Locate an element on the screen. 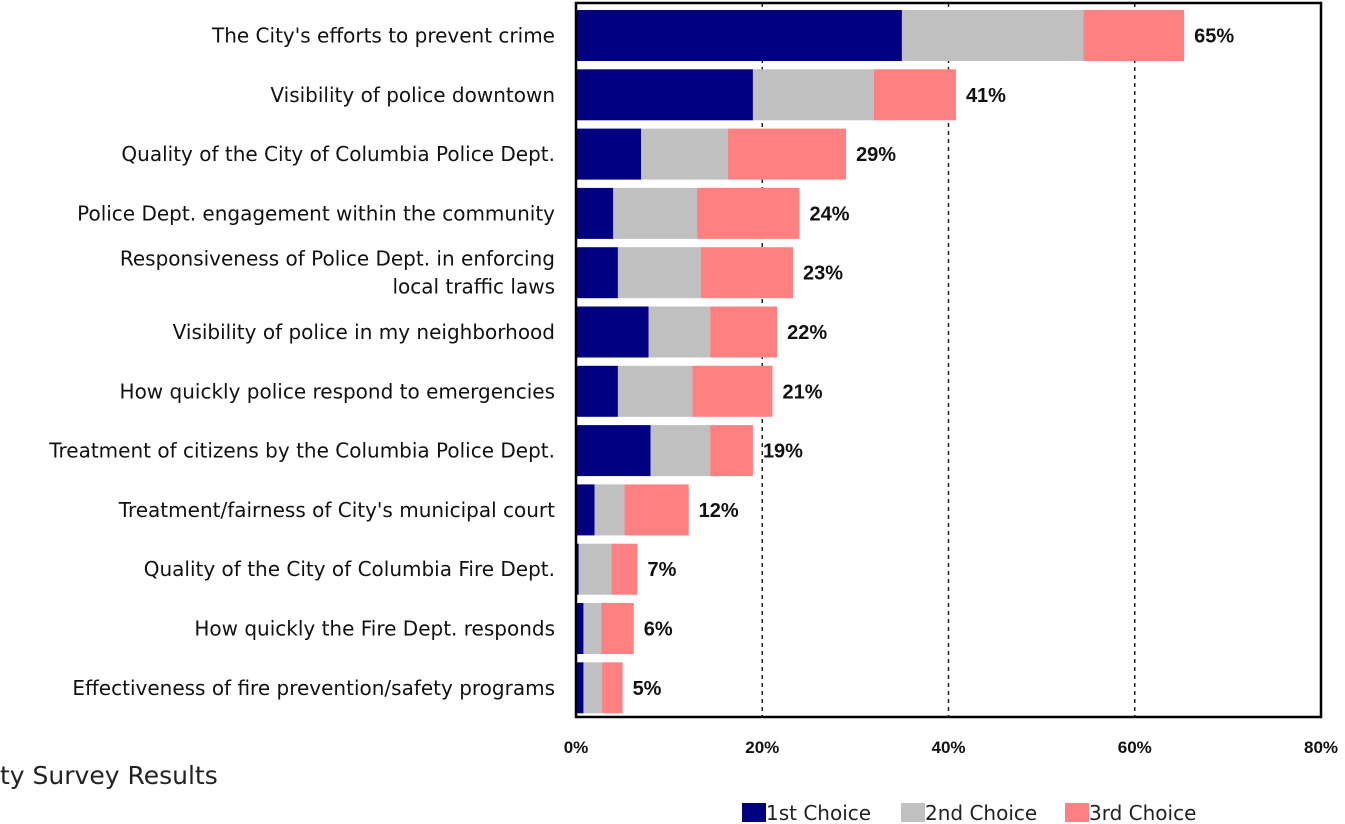 Image resolution: width=1345 pixels, height=824 pixels. total-label-4: 24% is located at coordinates (830, 214).